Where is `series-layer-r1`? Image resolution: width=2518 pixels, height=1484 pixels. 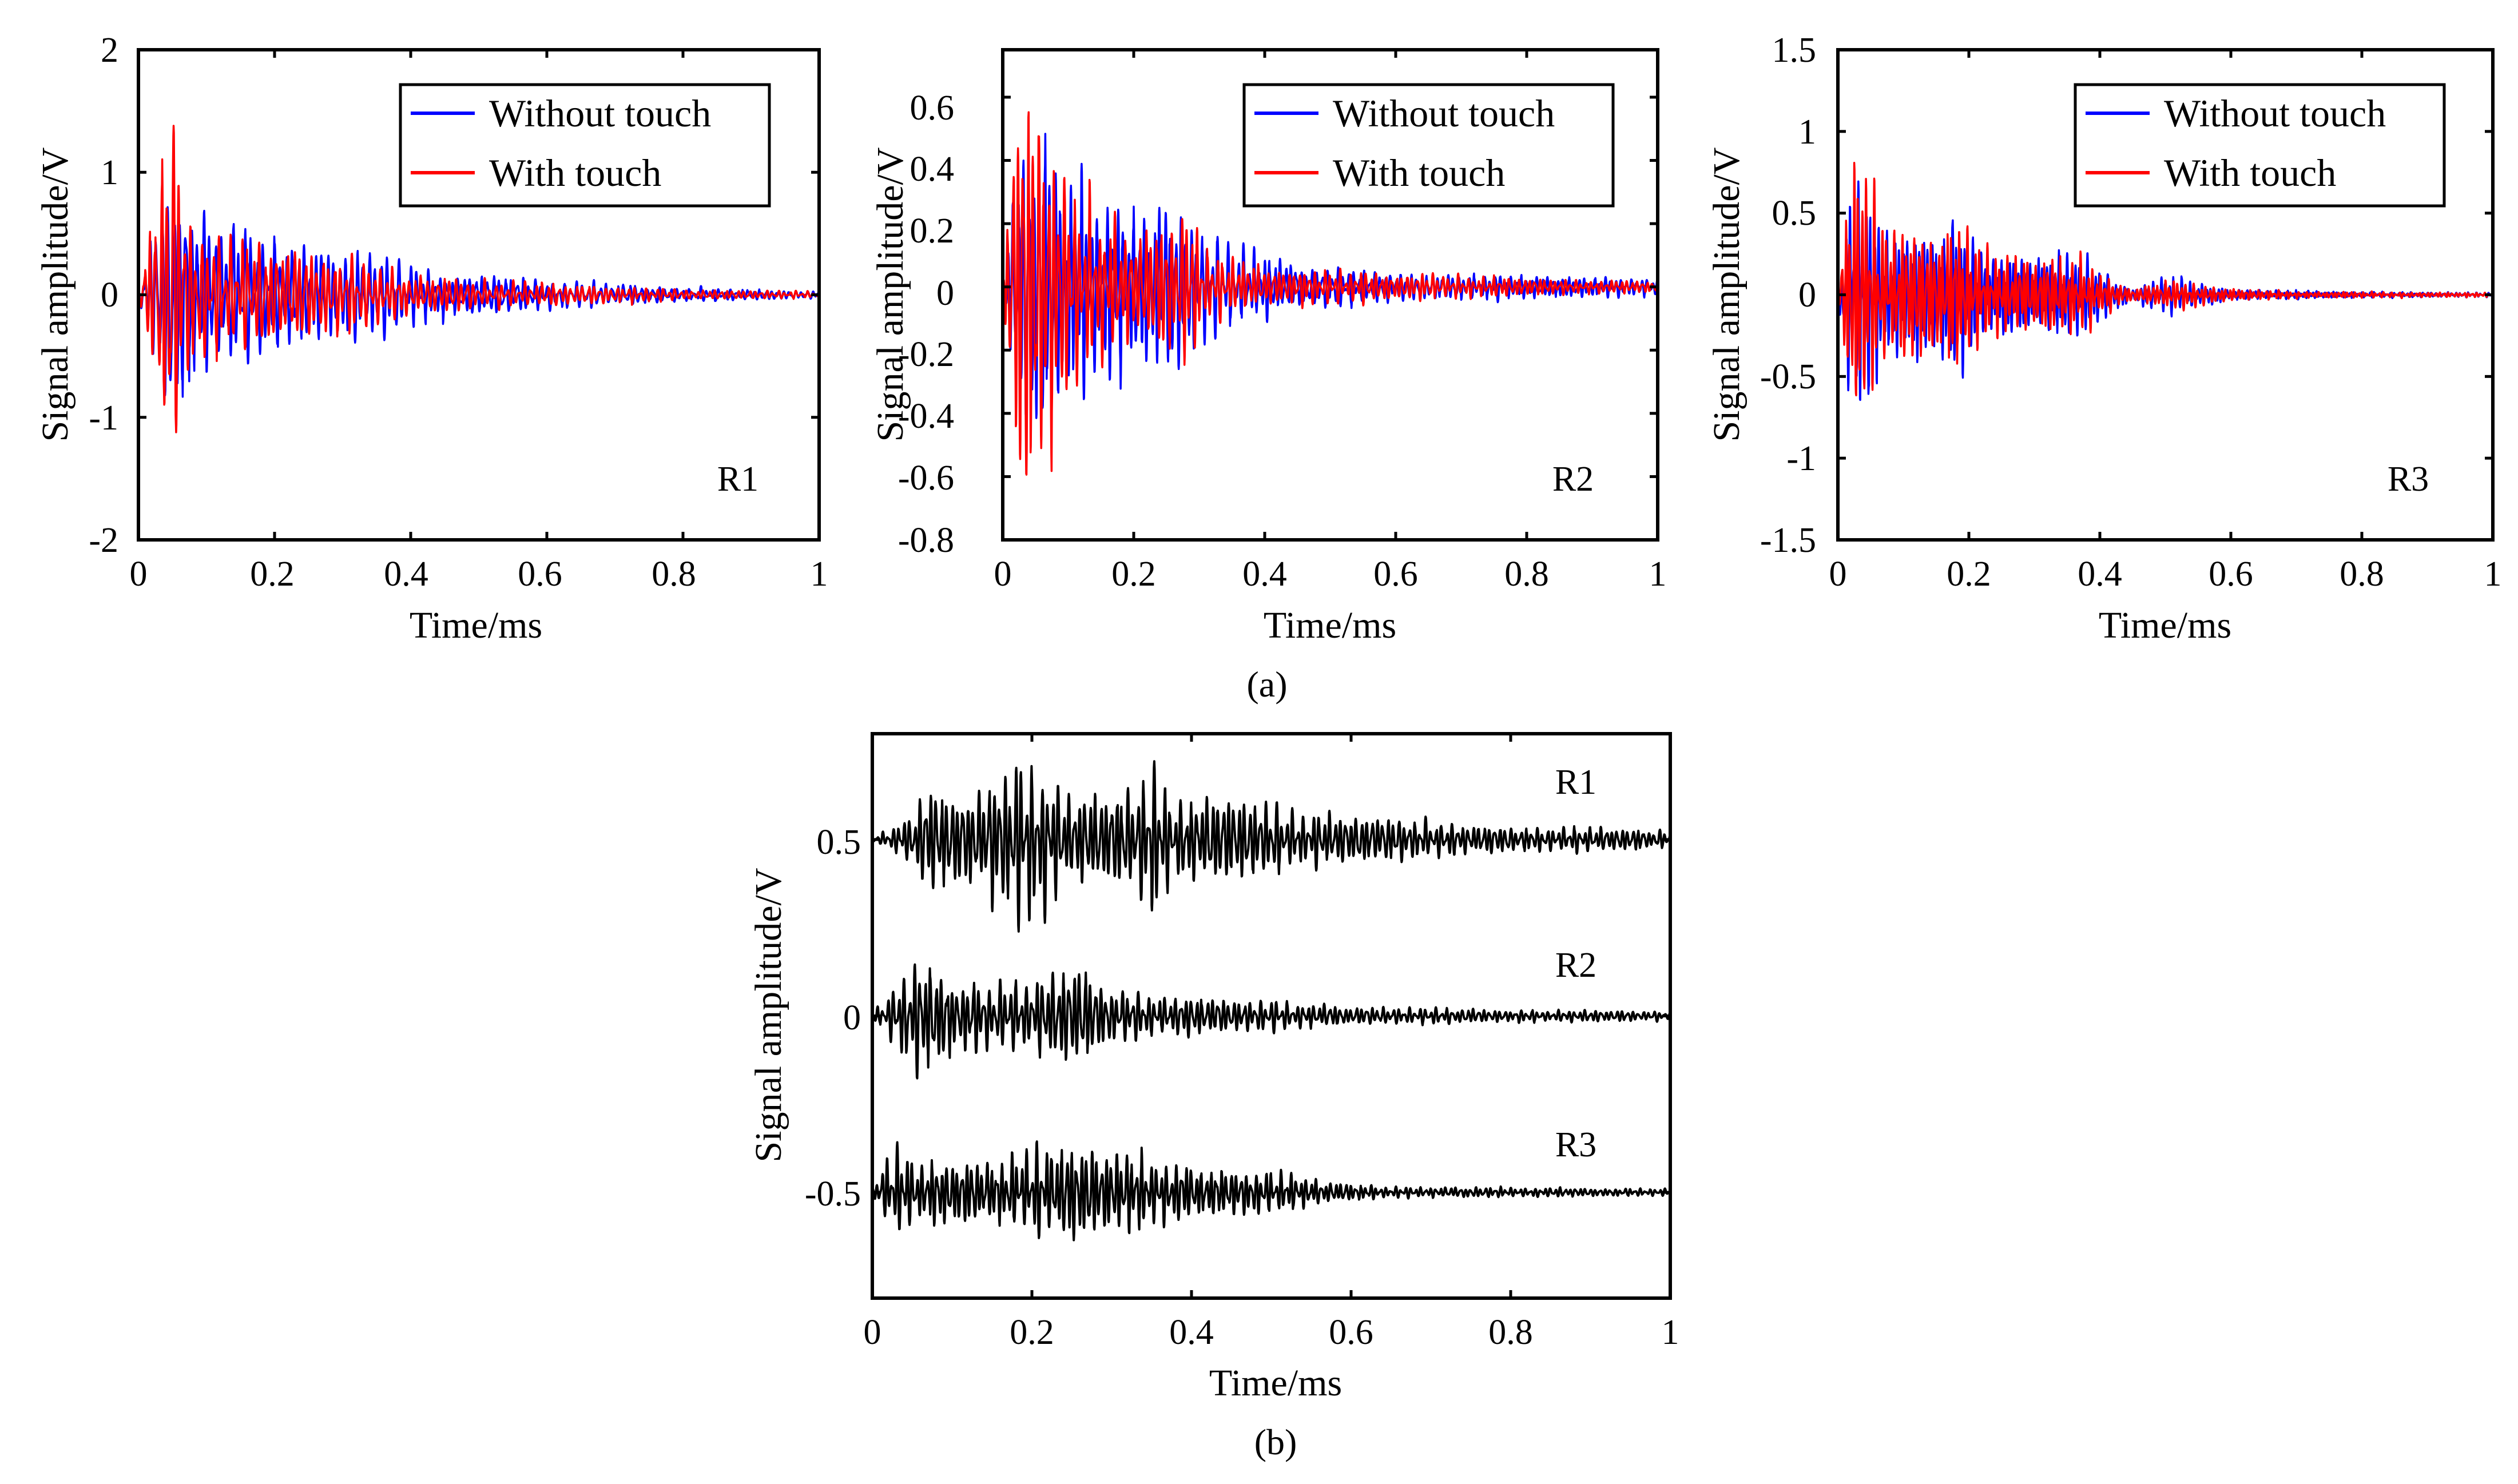
series-layer-r1 is located at coordinates (478, 279).